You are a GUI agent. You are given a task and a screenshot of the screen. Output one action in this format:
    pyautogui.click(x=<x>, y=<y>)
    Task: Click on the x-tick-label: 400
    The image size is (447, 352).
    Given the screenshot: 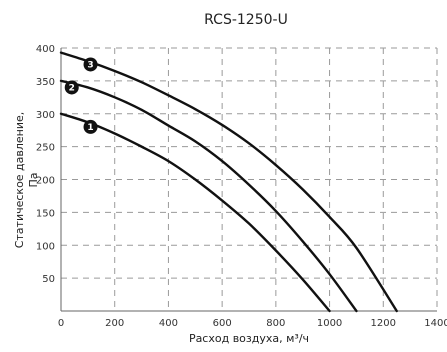 What is the action you would take?
    pyautogui.click(x=168, y=323)
    